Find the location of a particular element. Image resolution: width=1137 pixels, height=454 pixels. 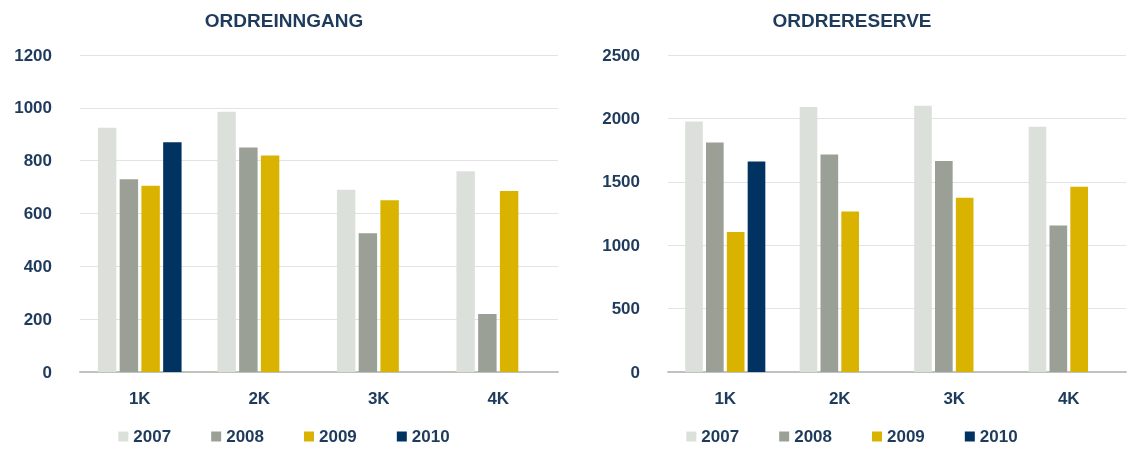

y-tick-label: 200 is located at coordinates (37, 319).